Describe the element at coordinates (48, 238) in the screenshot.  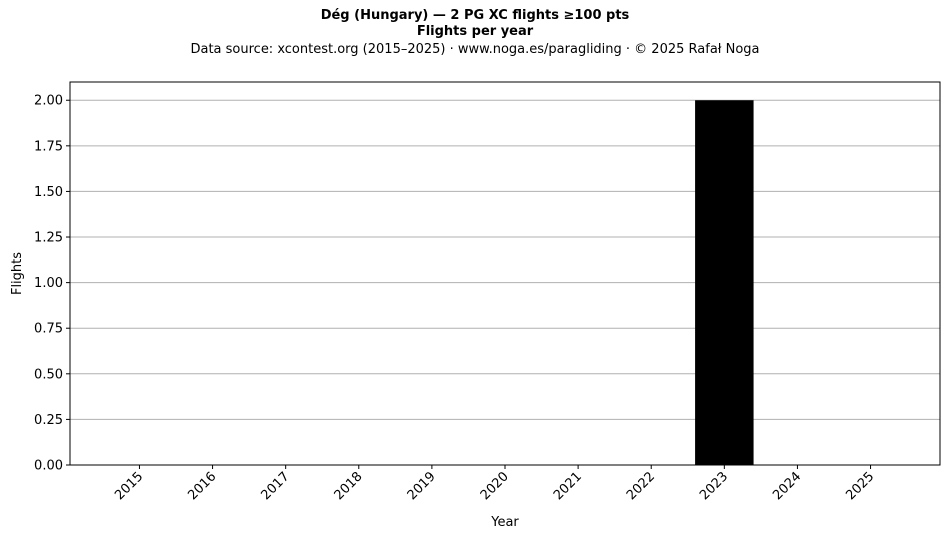
I see `y-tick-label: 1.25` at that location.